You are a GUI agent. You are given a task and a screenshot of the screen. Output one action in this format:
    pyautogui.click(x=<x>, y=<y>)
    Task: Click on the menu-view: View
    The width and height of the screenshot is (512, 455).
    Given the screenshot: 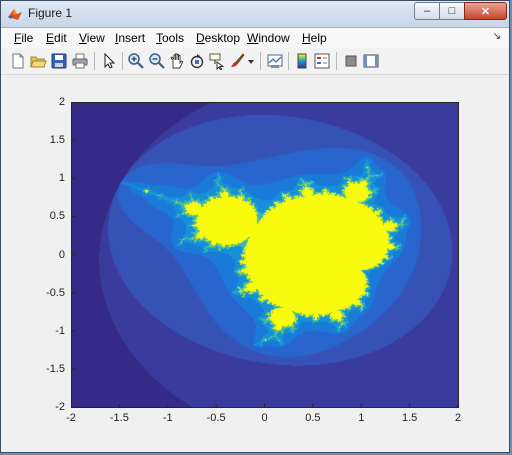 What is the action you would take?
    pyautogui.click(x=92, y=38)
    